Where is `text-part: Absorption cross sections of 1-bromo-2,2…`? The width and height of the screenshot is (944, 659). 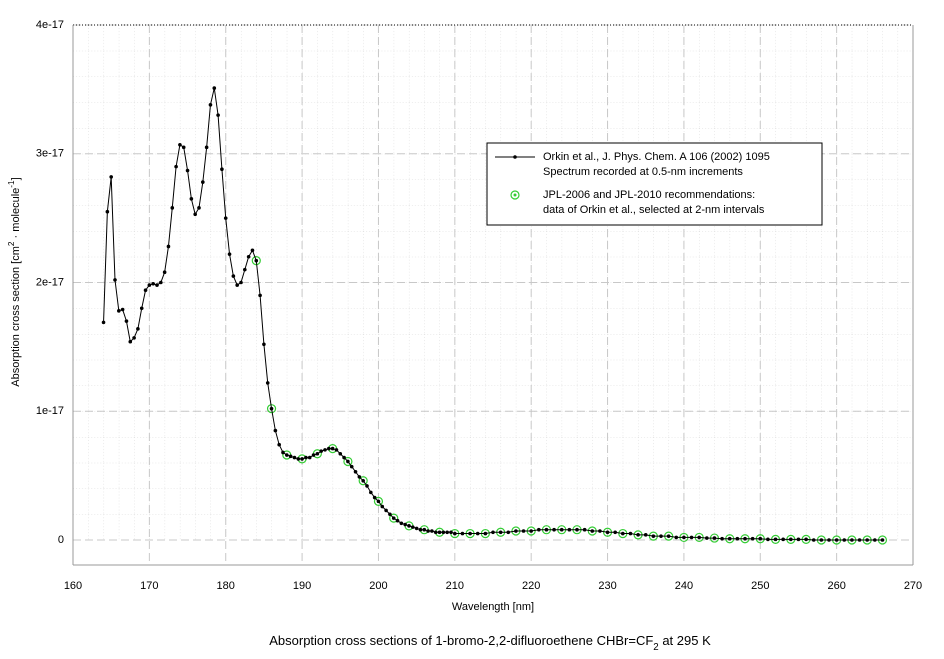
text-part: Absorption cross sections of 1-bromo-2,2… is located at coordinates (461, 640).